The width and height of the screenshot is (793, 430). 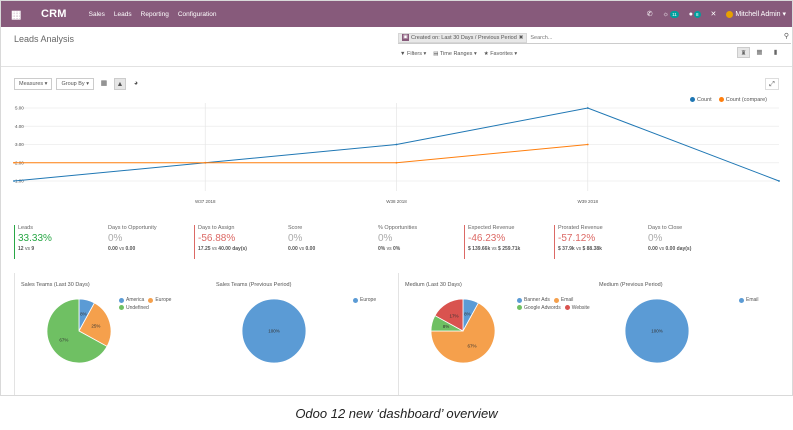 What do you see at coordinates (533, 300) in the screenshot?
I see `pie-legend-item: Banner Ads` at bounding box center [533, 300].